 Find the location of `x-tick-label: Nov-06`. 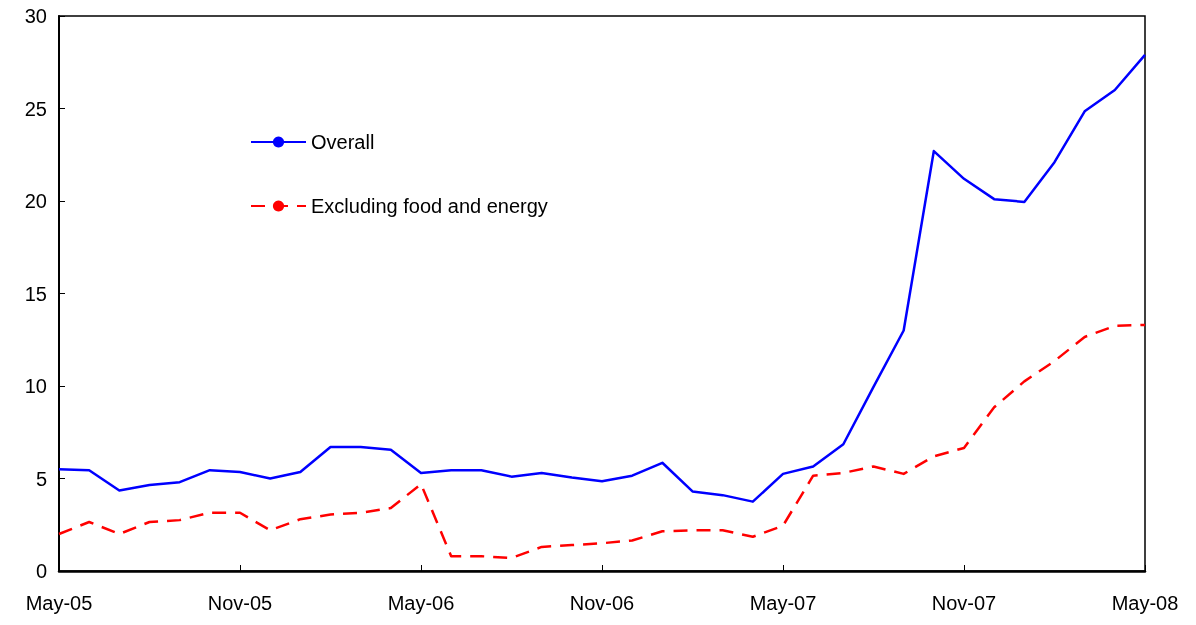

x-tick-label: Nov-06 is located at coordinates (602, 603).